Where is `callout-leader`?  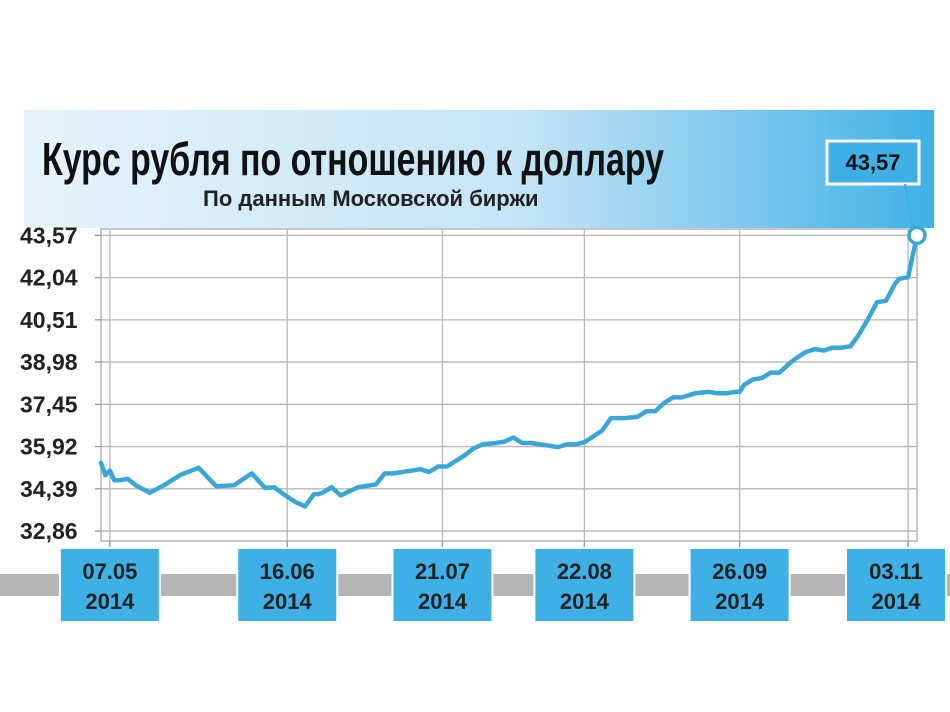 callout-leader is located at coordinates (909, 206).